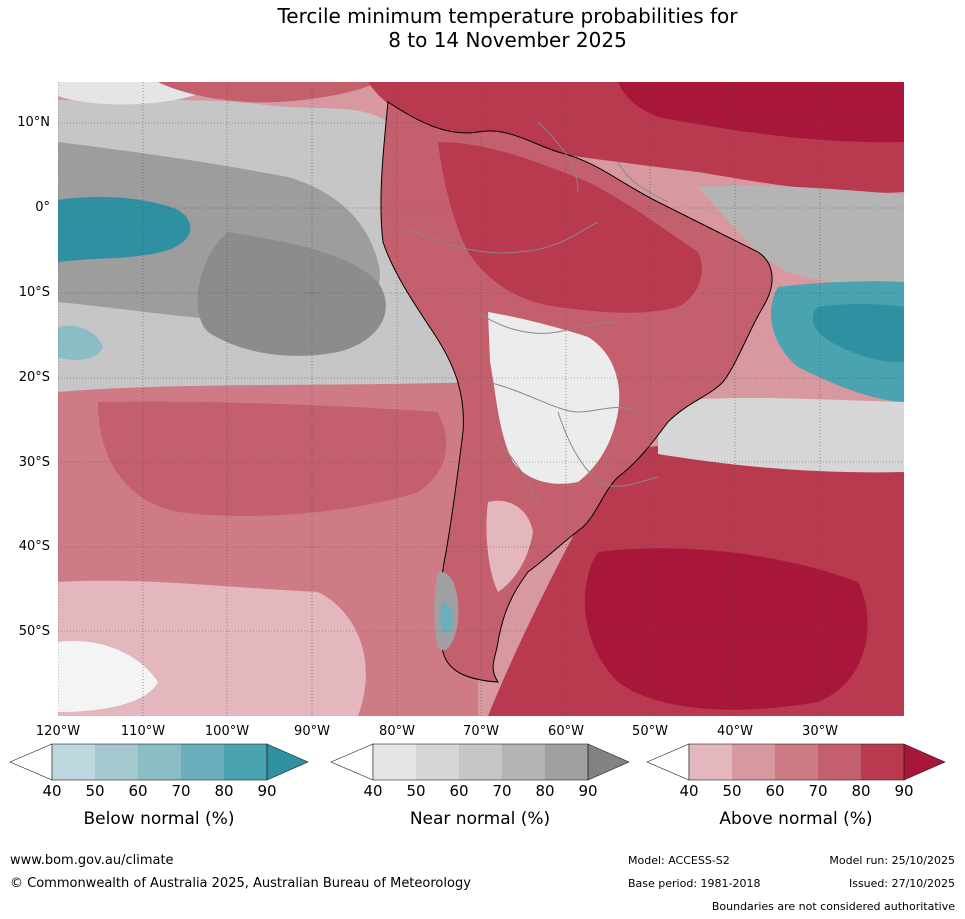 This screenshot has height=919, width=965. What do you see at coordinates (694, 883) in the screenshot?
I see `base-period-text: Base period: 1981-2018` at bounding box center [694, 883].